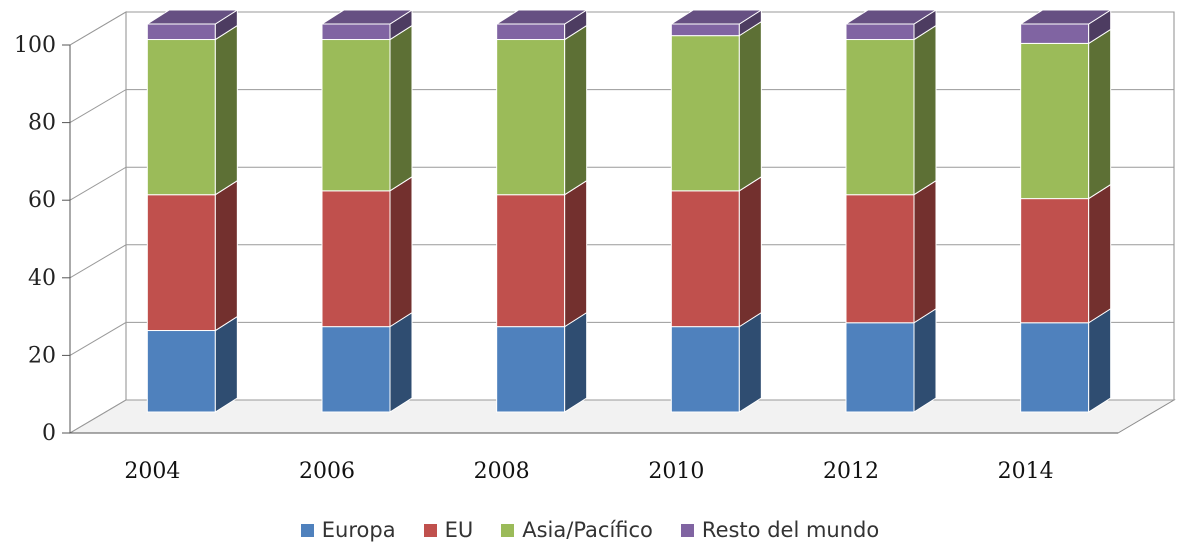  I want to click on y-tick-label-0: 0, so click(49, 433).